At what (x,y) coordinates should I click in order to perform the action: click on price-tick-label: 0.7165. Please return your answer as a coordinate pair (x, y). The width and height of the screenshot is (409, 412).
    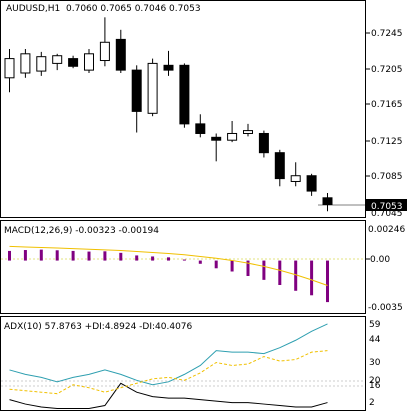
    Looking at the image, I should click on (387, 105).